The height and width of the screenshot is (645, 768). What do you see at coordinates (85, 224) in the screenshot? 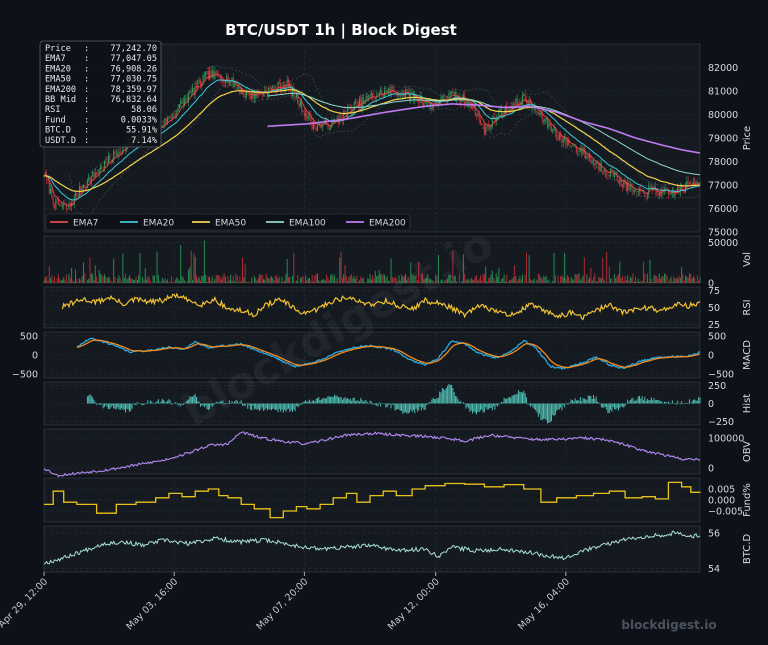
I see `legend-label: EMA7` at bounding box center [85, 224].